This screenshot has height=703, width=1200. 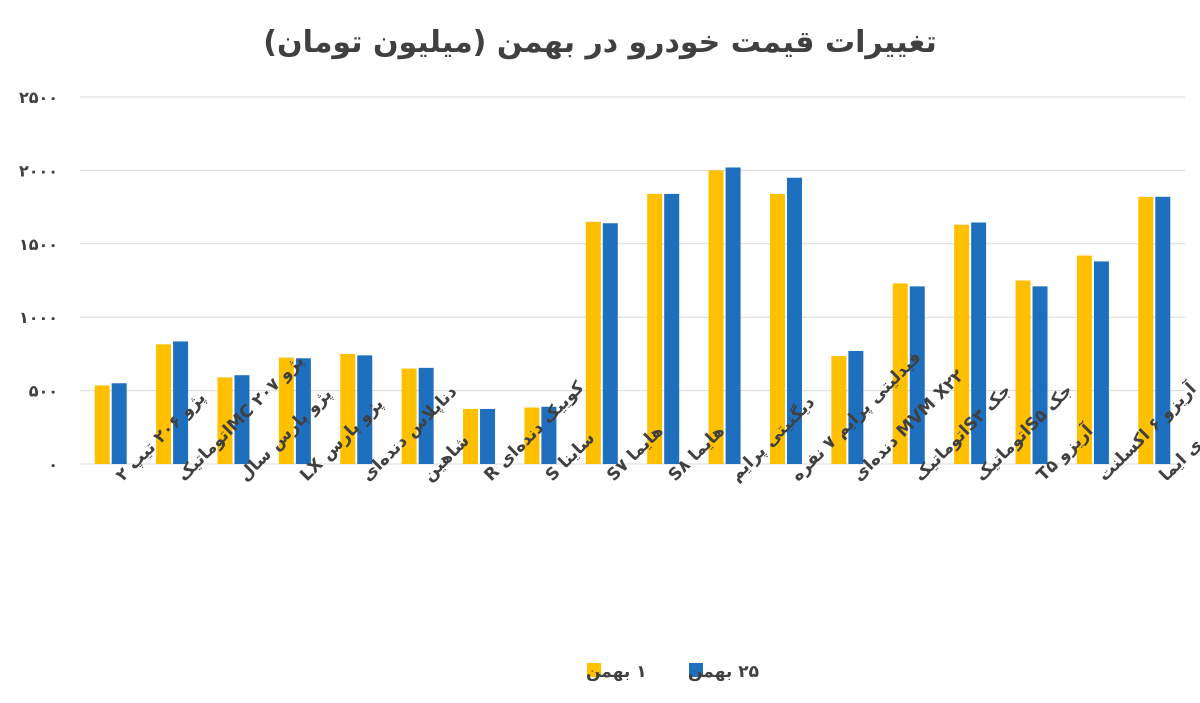 I want to click on x-tick-label: کوییک دنده‌ای R, so click(x=534, y=432).